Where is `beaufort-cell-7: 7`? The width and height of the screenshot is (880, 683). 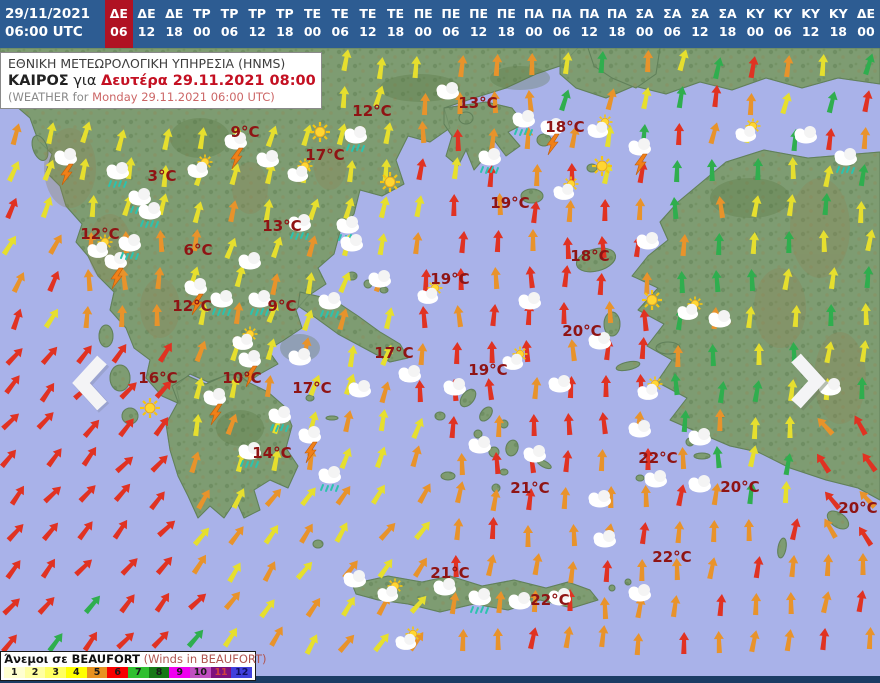
beaufort-cell-7: 7 is located at coordinates (138, 672).